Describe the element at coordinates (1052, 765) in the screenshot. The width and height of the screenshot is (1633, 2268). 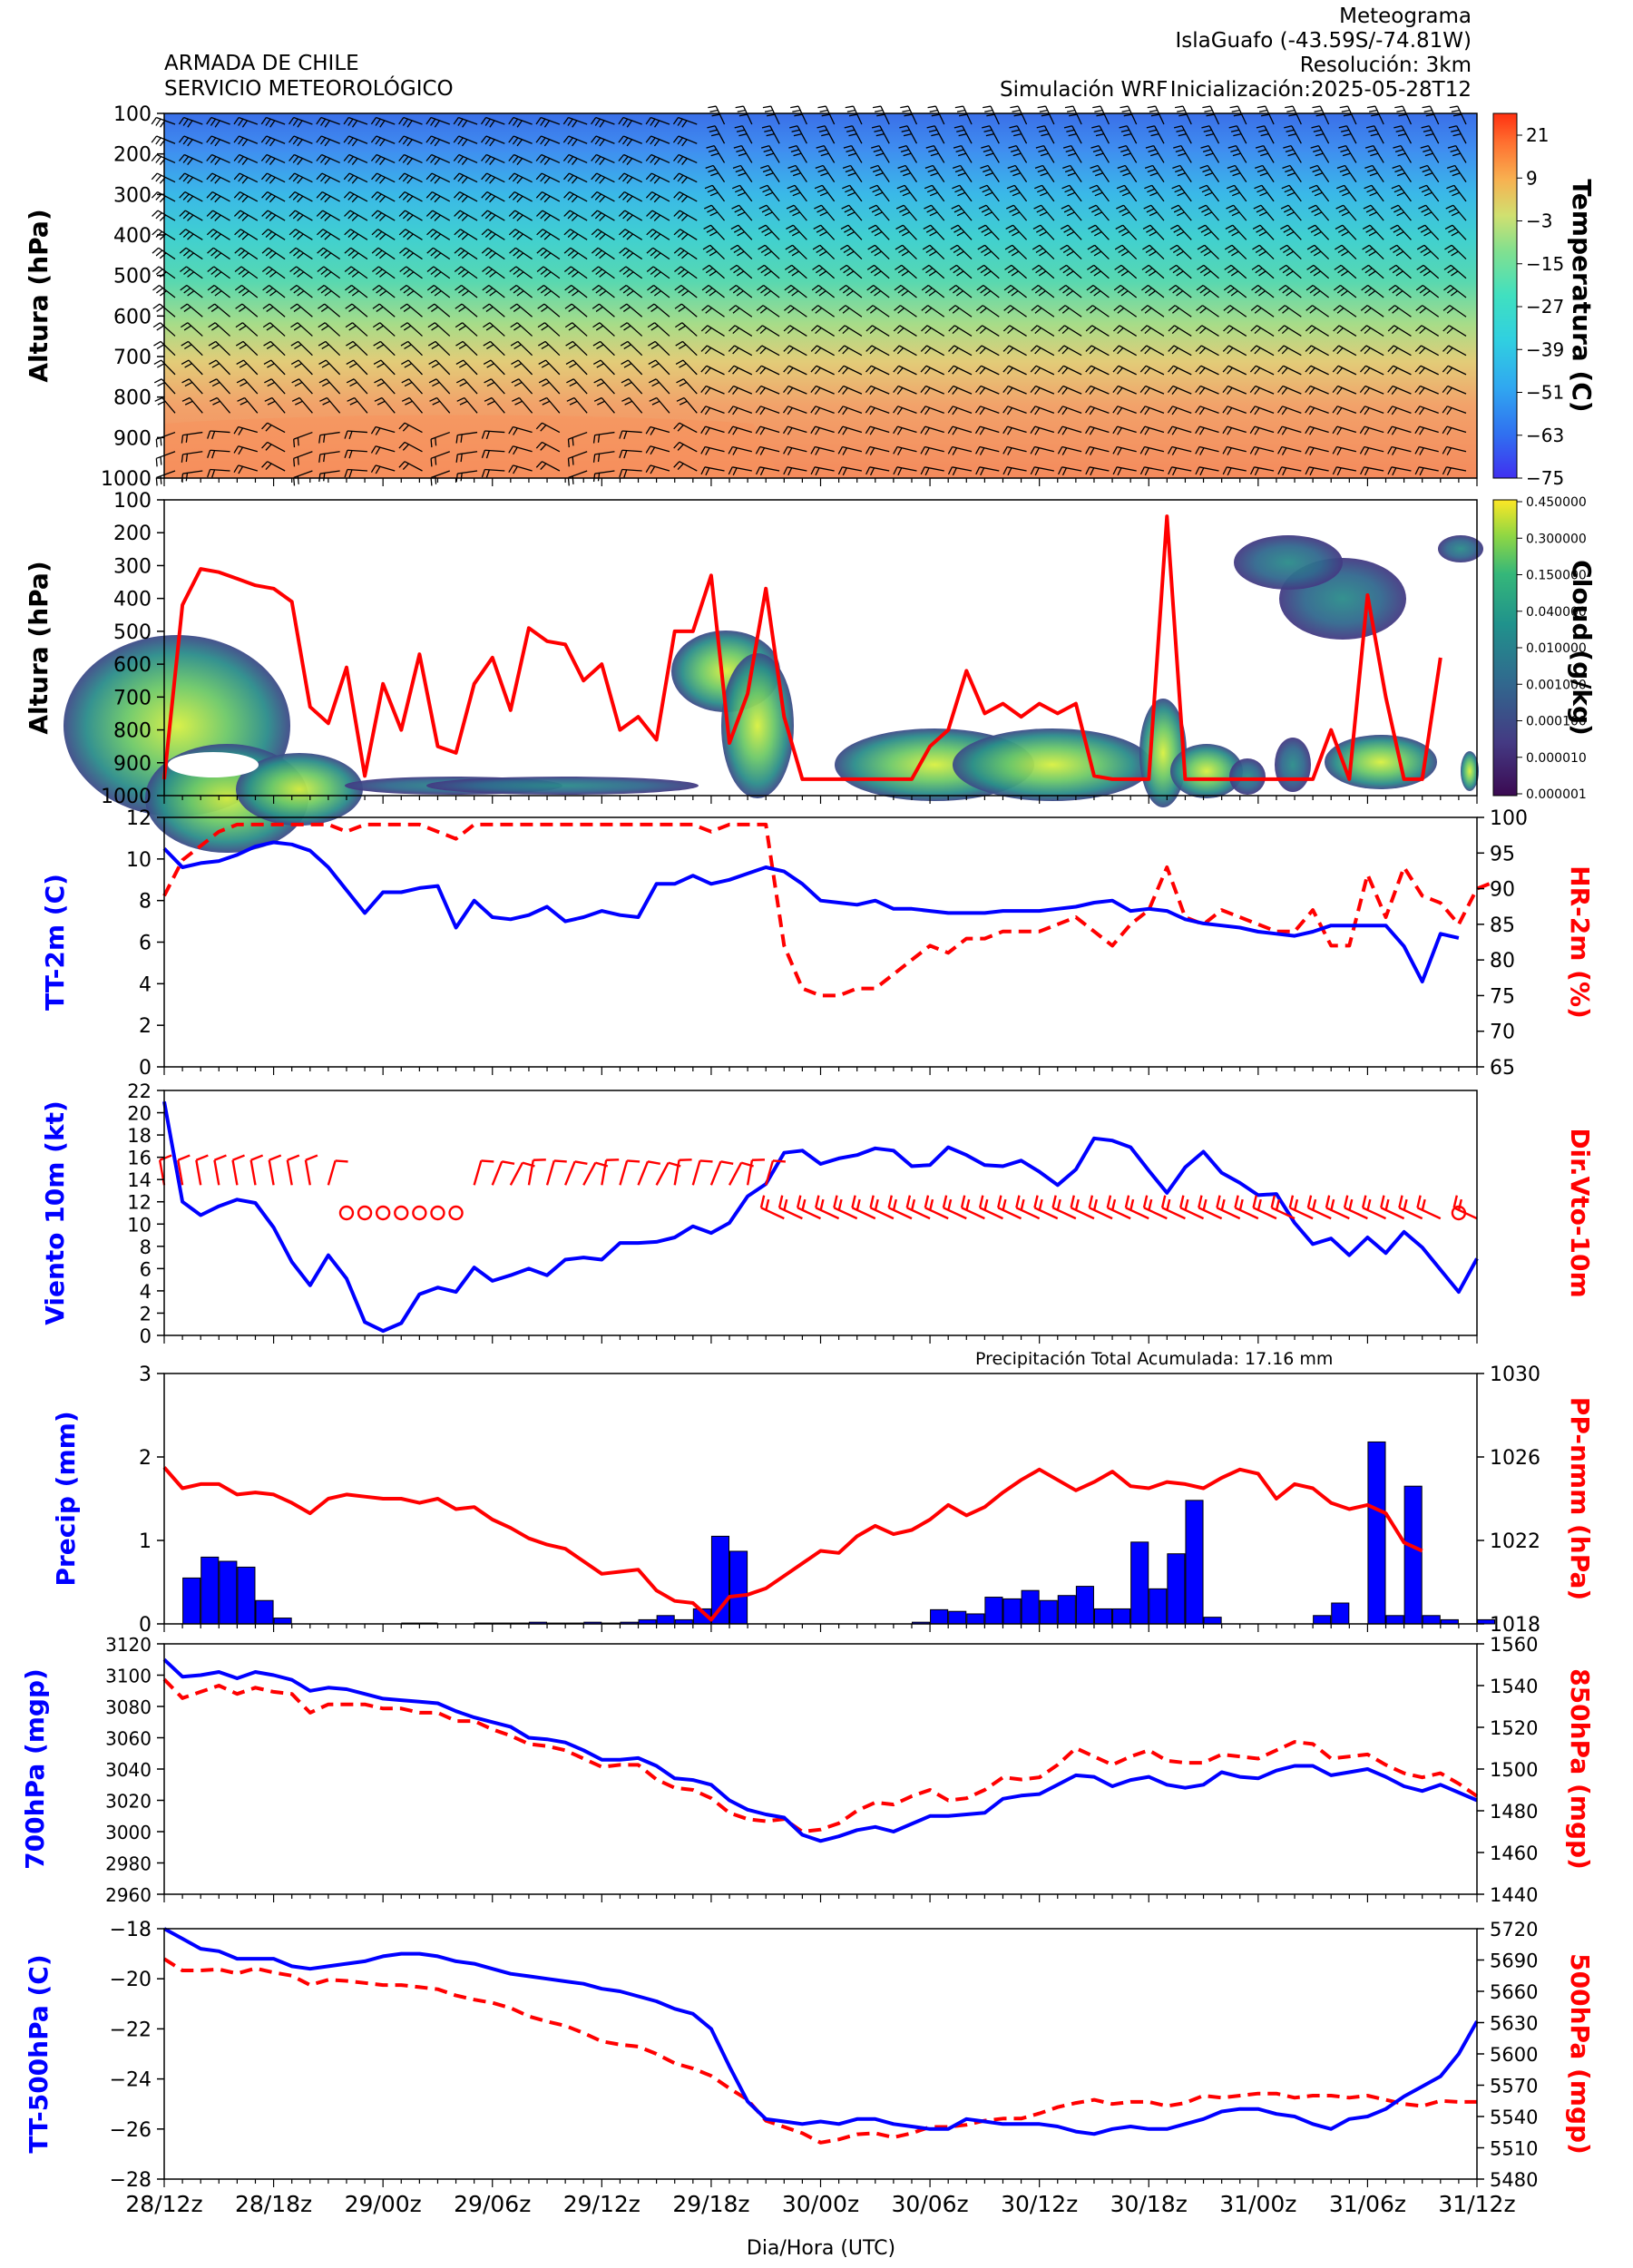
I see `cloud-blob` at that location.